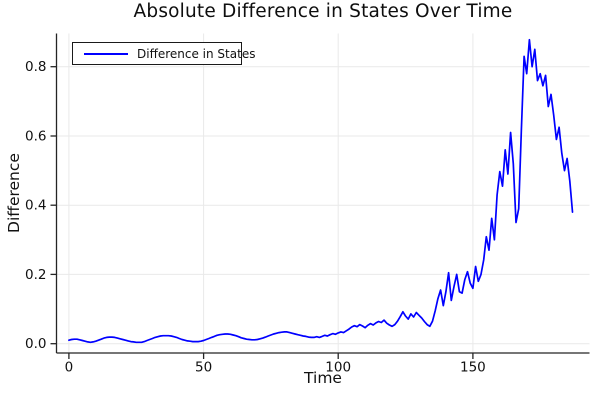 This screenshot has height=400, width=600. Describe the element at coordinates (323, 378) in the screenshot. I see `x-axis-label: Time` at that location.